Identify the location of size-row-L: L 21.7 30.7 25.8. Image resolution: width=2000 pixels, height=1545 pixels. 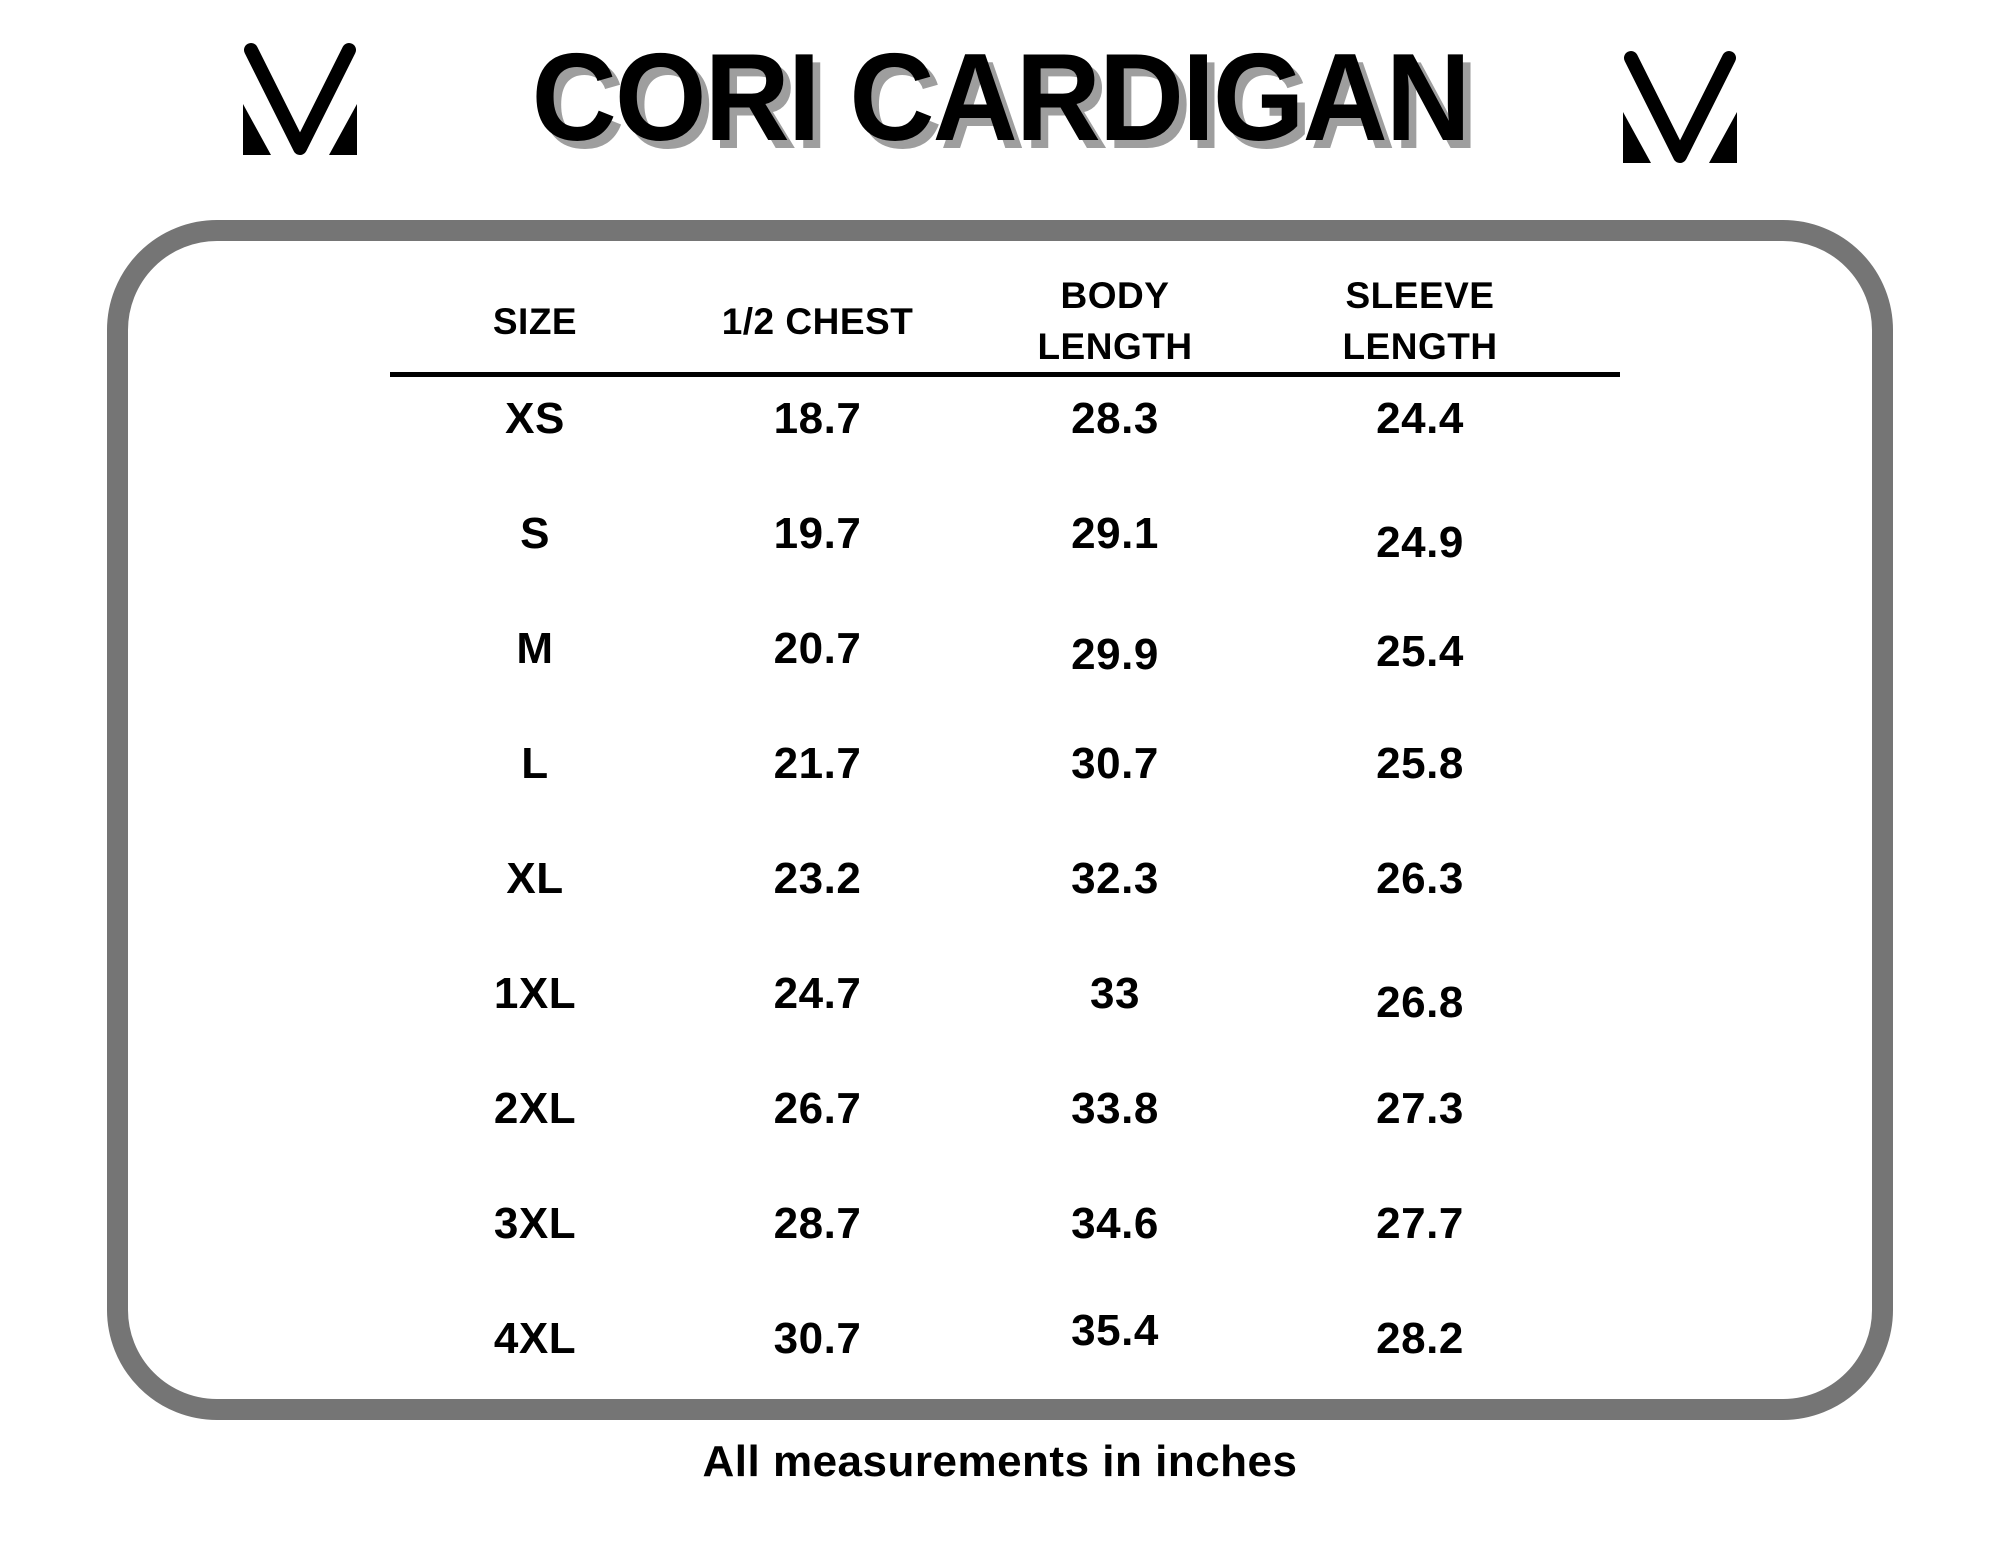
(1005, 763).